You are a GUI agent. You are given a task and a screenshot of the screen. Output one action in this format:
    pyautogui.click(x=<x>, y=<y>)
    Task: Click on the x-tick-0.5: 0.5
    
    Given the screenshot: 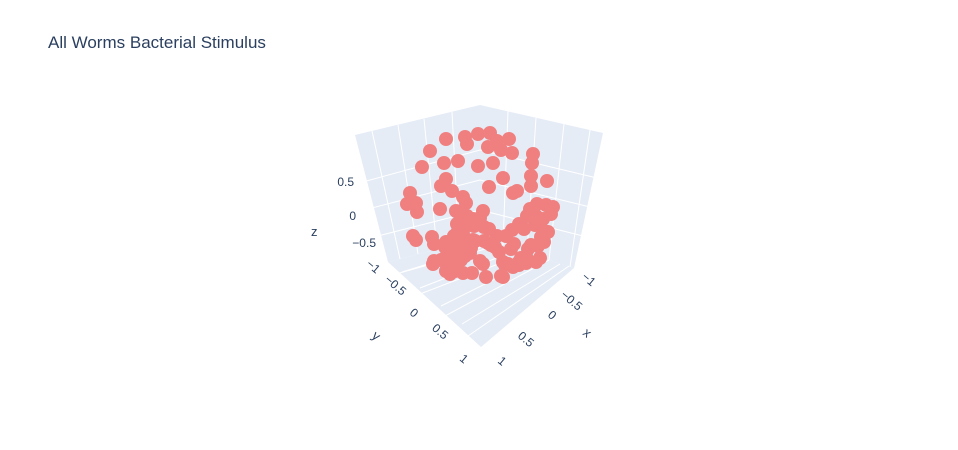 What is the action you would take?
    pyautogui.click(x=526, y=340)
    